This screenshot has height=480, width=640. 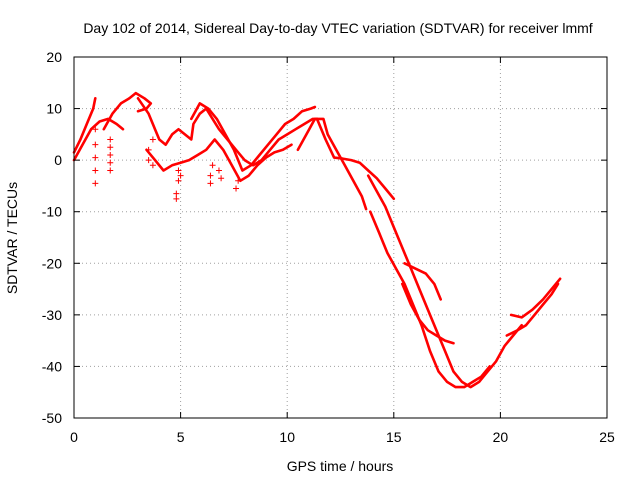 What do you see at coordinates (428, 313) in the screenshot?
I see `data-series-track-l` at bounding box center [428, 313].